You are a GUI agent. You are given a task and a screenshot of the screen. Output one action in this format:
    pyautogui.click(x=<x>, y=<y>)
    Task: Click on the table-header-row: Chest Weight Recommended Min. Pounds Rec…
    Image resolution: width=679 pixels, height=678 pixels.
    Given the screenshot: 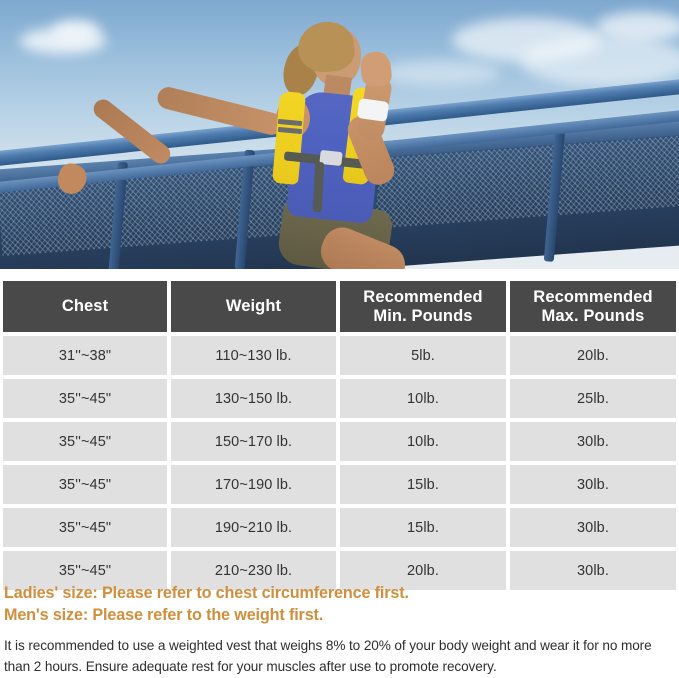 What is the action you would take?
    pyautogui.click(x=339, y=306)
    